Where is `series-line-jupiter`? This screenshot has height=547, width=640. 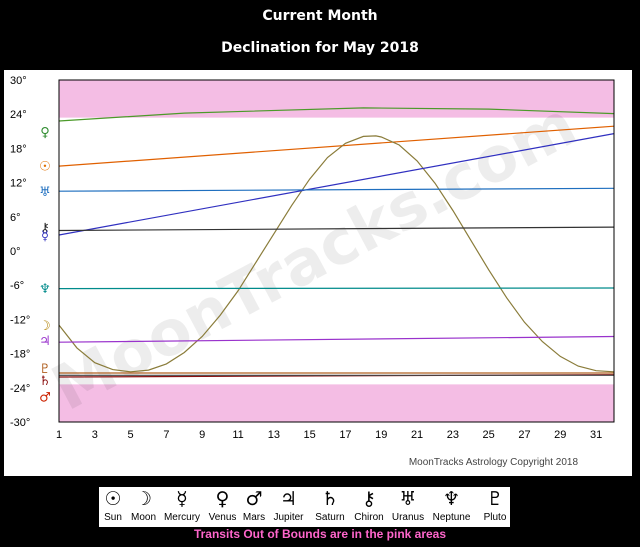
series-line-jupiter is located at coordinates (336, 339).